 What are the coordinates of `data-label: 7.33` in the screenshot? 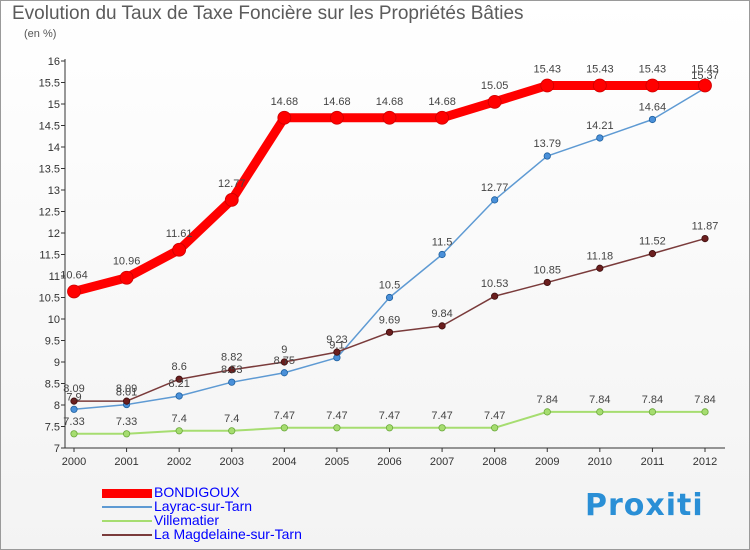 It's located at (73, 422).